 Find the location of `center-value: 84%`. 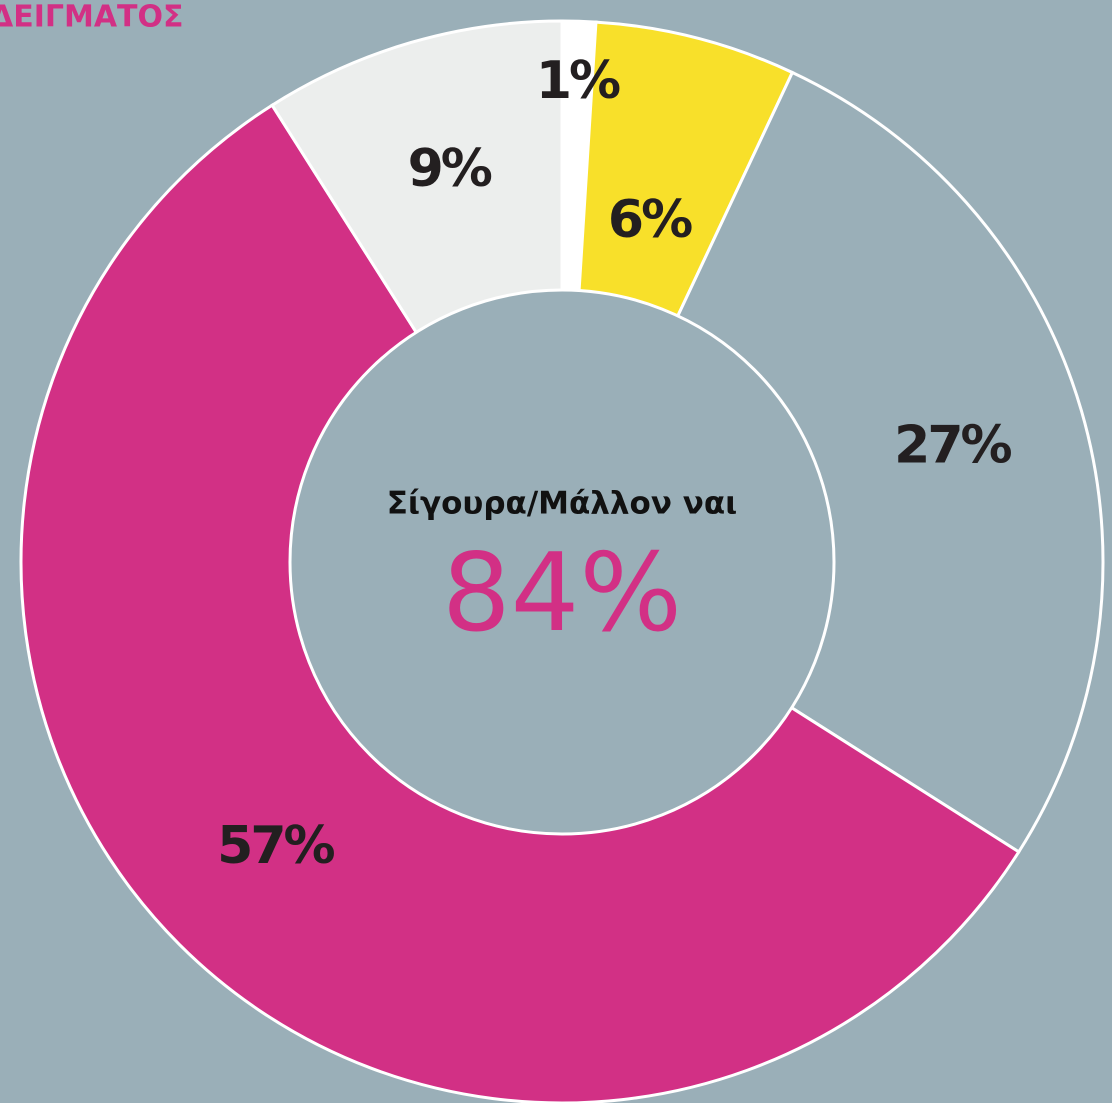

center-value: 84% is located at coordinates (562, 593).